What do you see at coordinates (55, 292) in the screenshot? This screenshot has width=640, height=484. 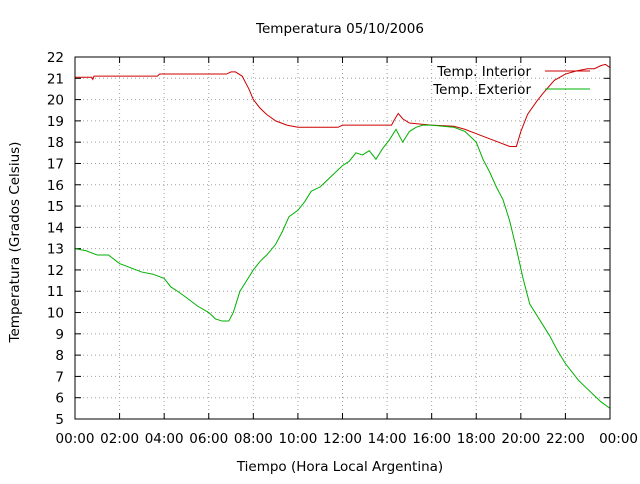 I see `y-tick-label: 11` at bounding box center [55, 292].